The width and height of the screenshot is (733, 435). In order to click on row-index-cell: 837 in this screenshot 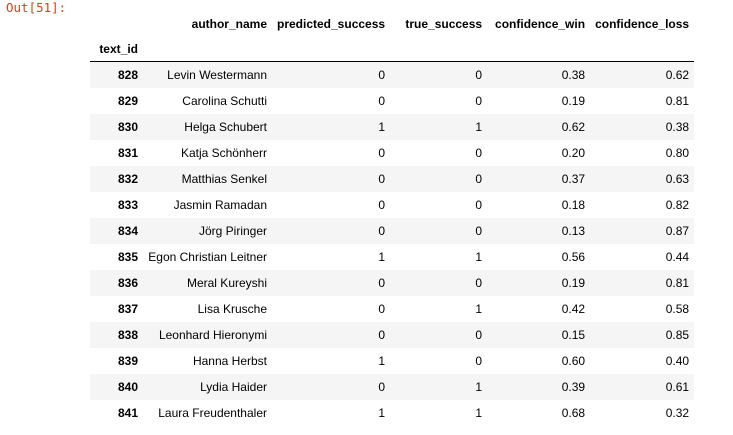, I will do `click(127, 309)`.